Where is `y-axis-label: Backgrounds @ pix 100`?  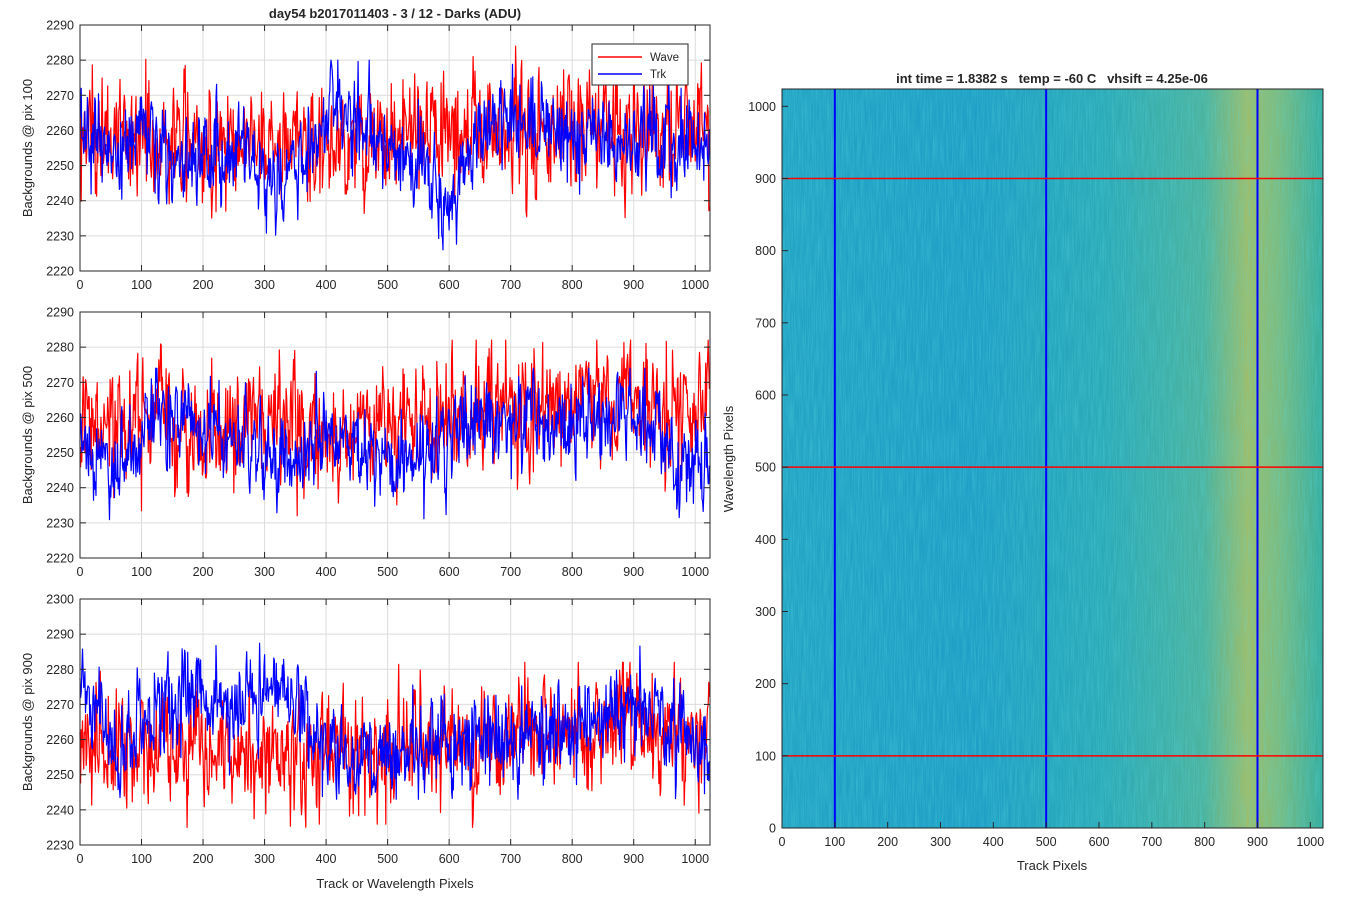 y-axis-label: Backgrounds @ pix 100 is located at coordinates (27, 148).